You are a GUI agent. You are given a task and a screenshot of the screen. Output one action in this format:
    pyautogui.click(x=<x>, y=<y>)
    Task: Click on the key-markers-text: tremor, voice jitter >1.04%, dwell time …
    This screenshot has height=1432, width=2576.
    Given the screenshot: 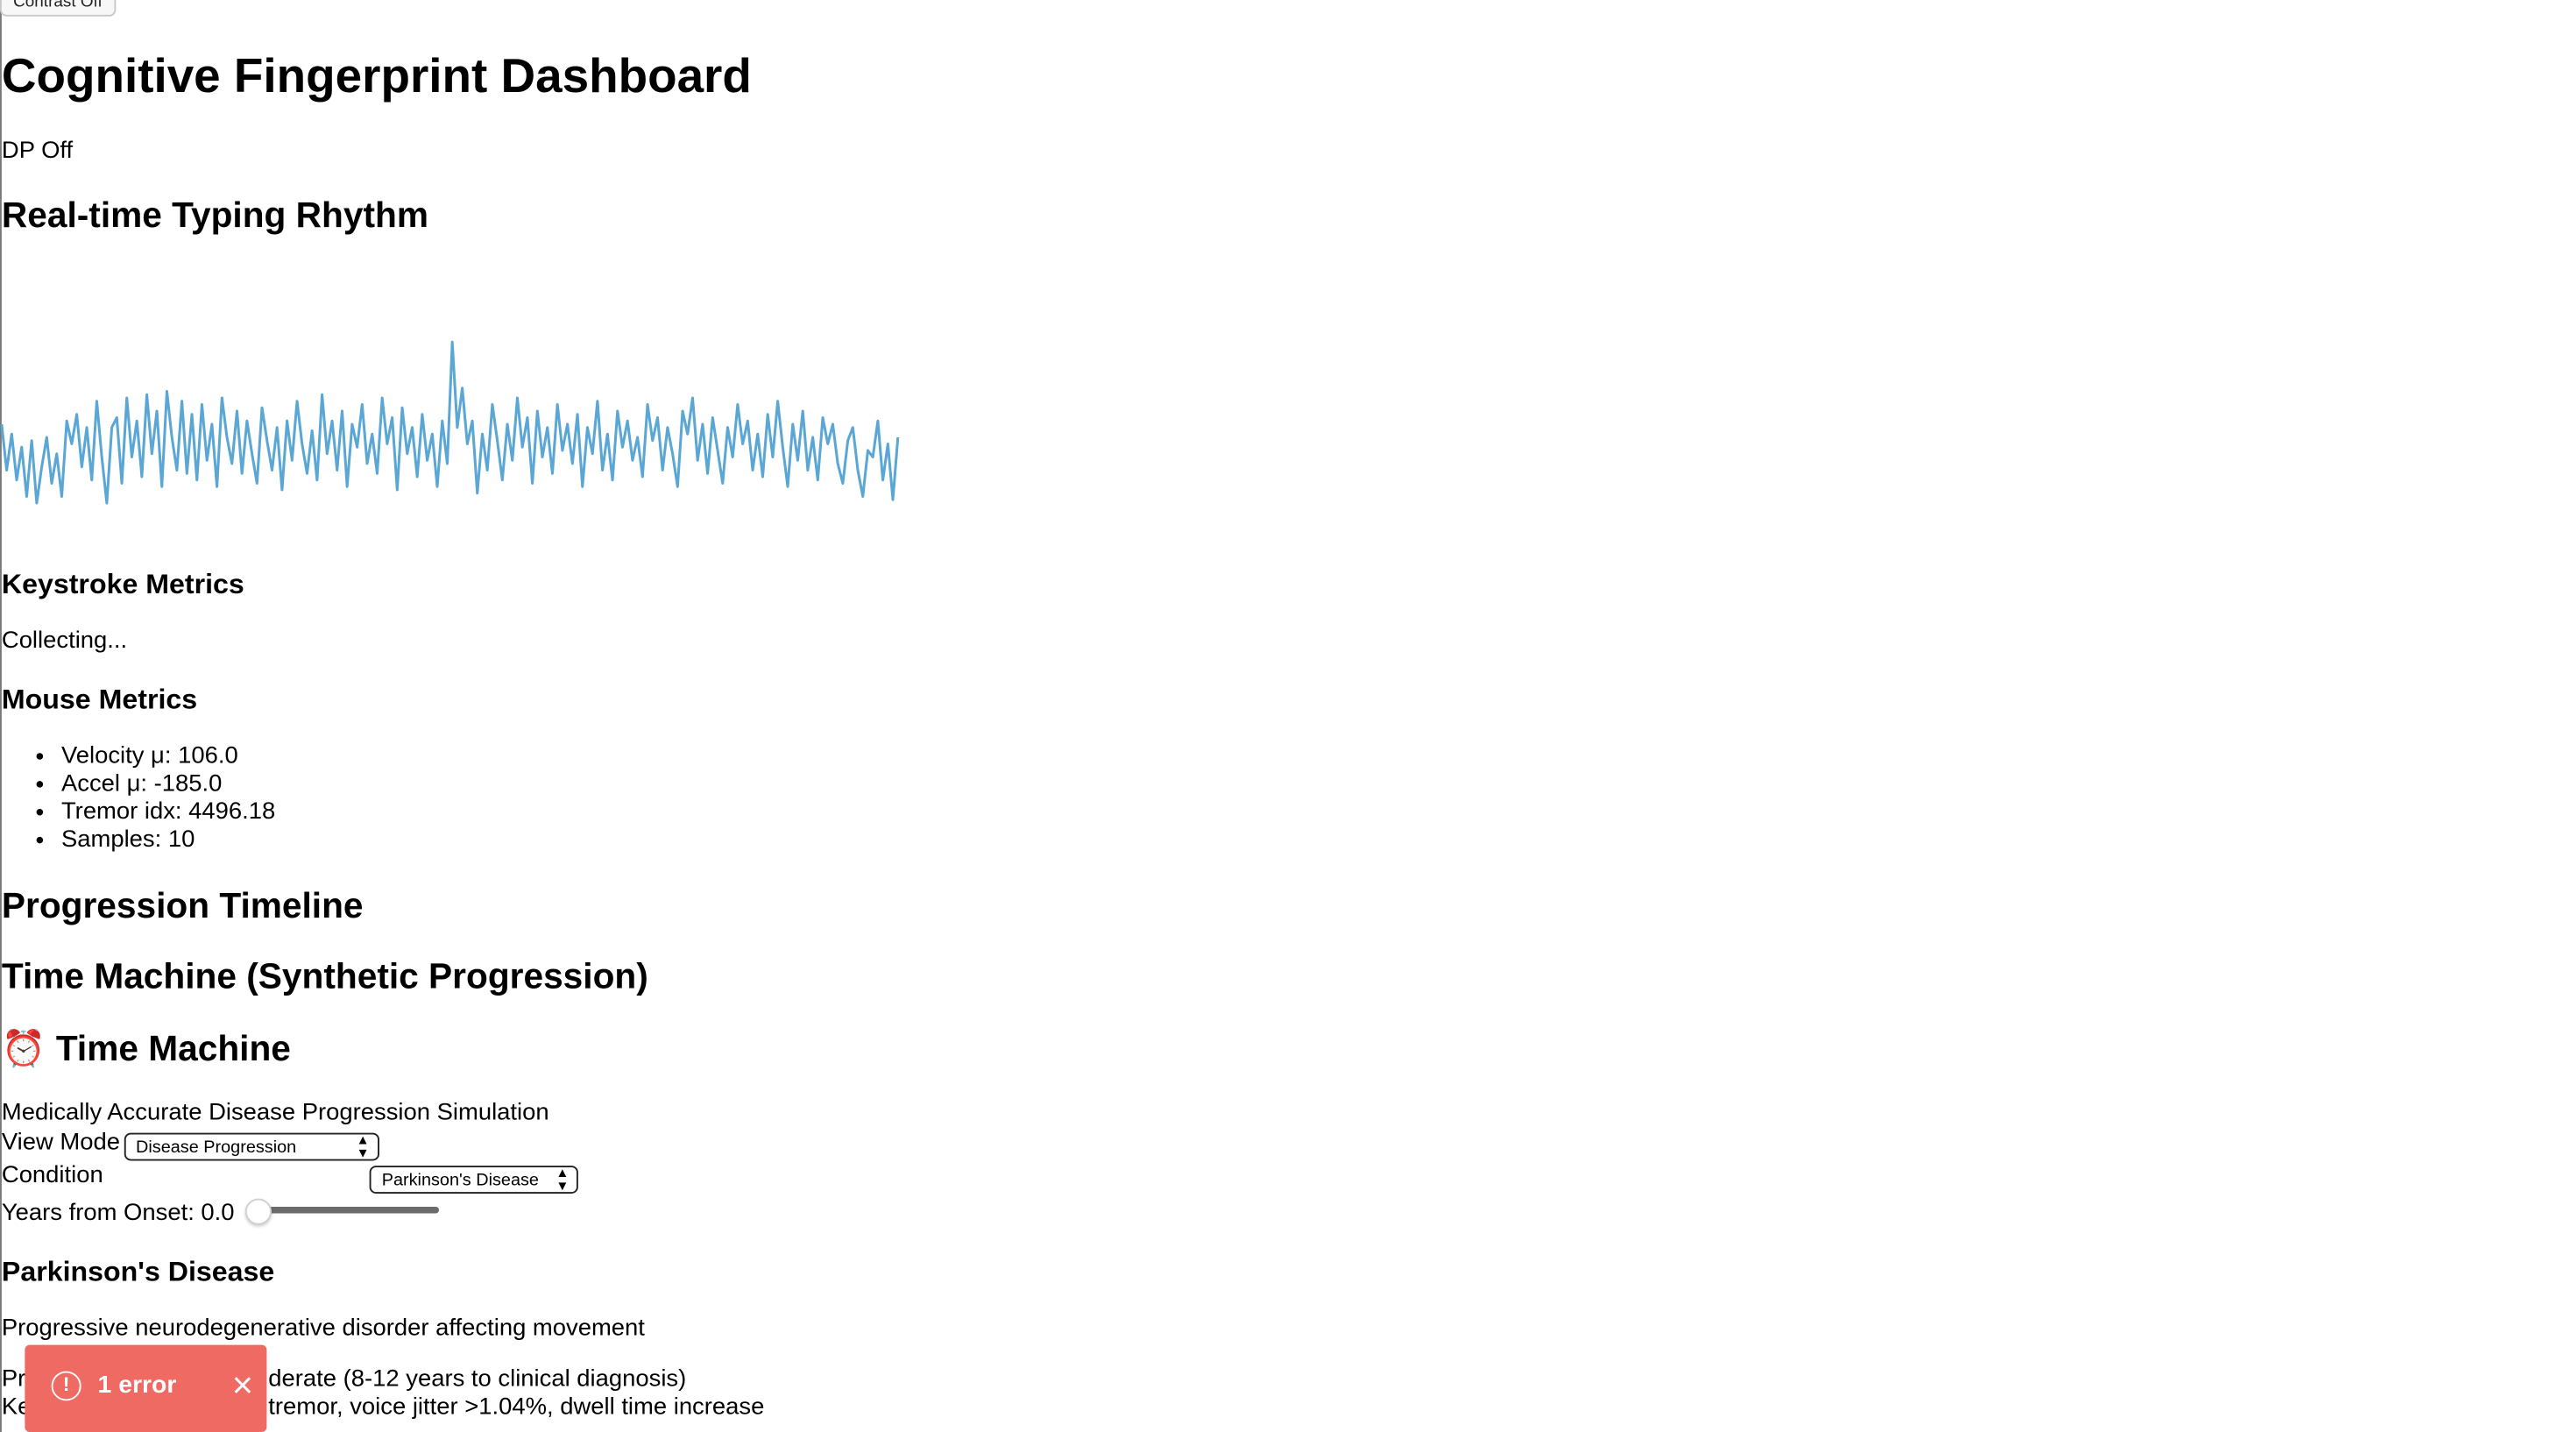 What is the action you would take?
    pyautogui.click(x=516, y=1407)
    